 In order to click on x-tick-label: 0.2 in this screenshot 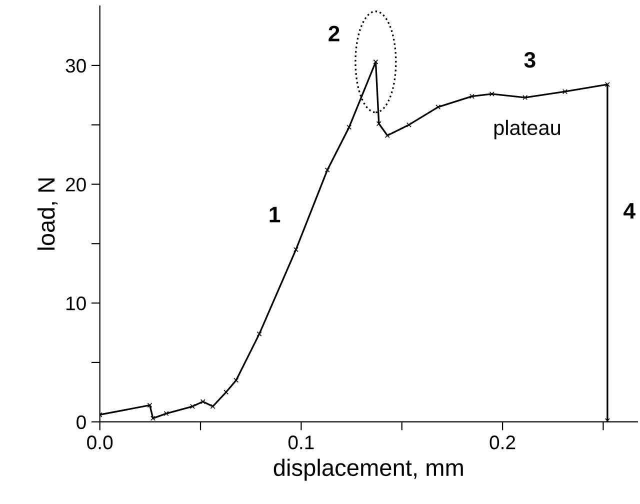, I will do `click(503, 443)`.